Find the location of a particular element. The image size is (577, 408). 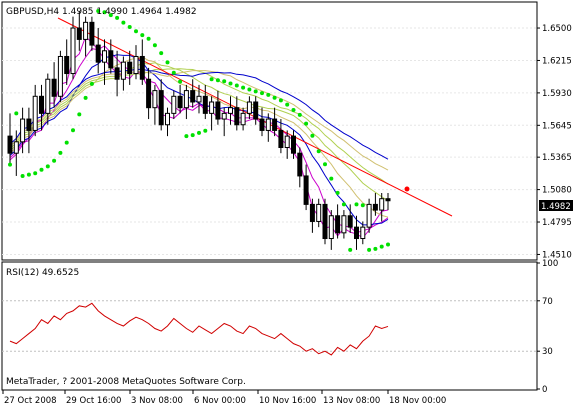

time-tick-label: 13 Nov 08:00 is located at coordinates (351, 401).